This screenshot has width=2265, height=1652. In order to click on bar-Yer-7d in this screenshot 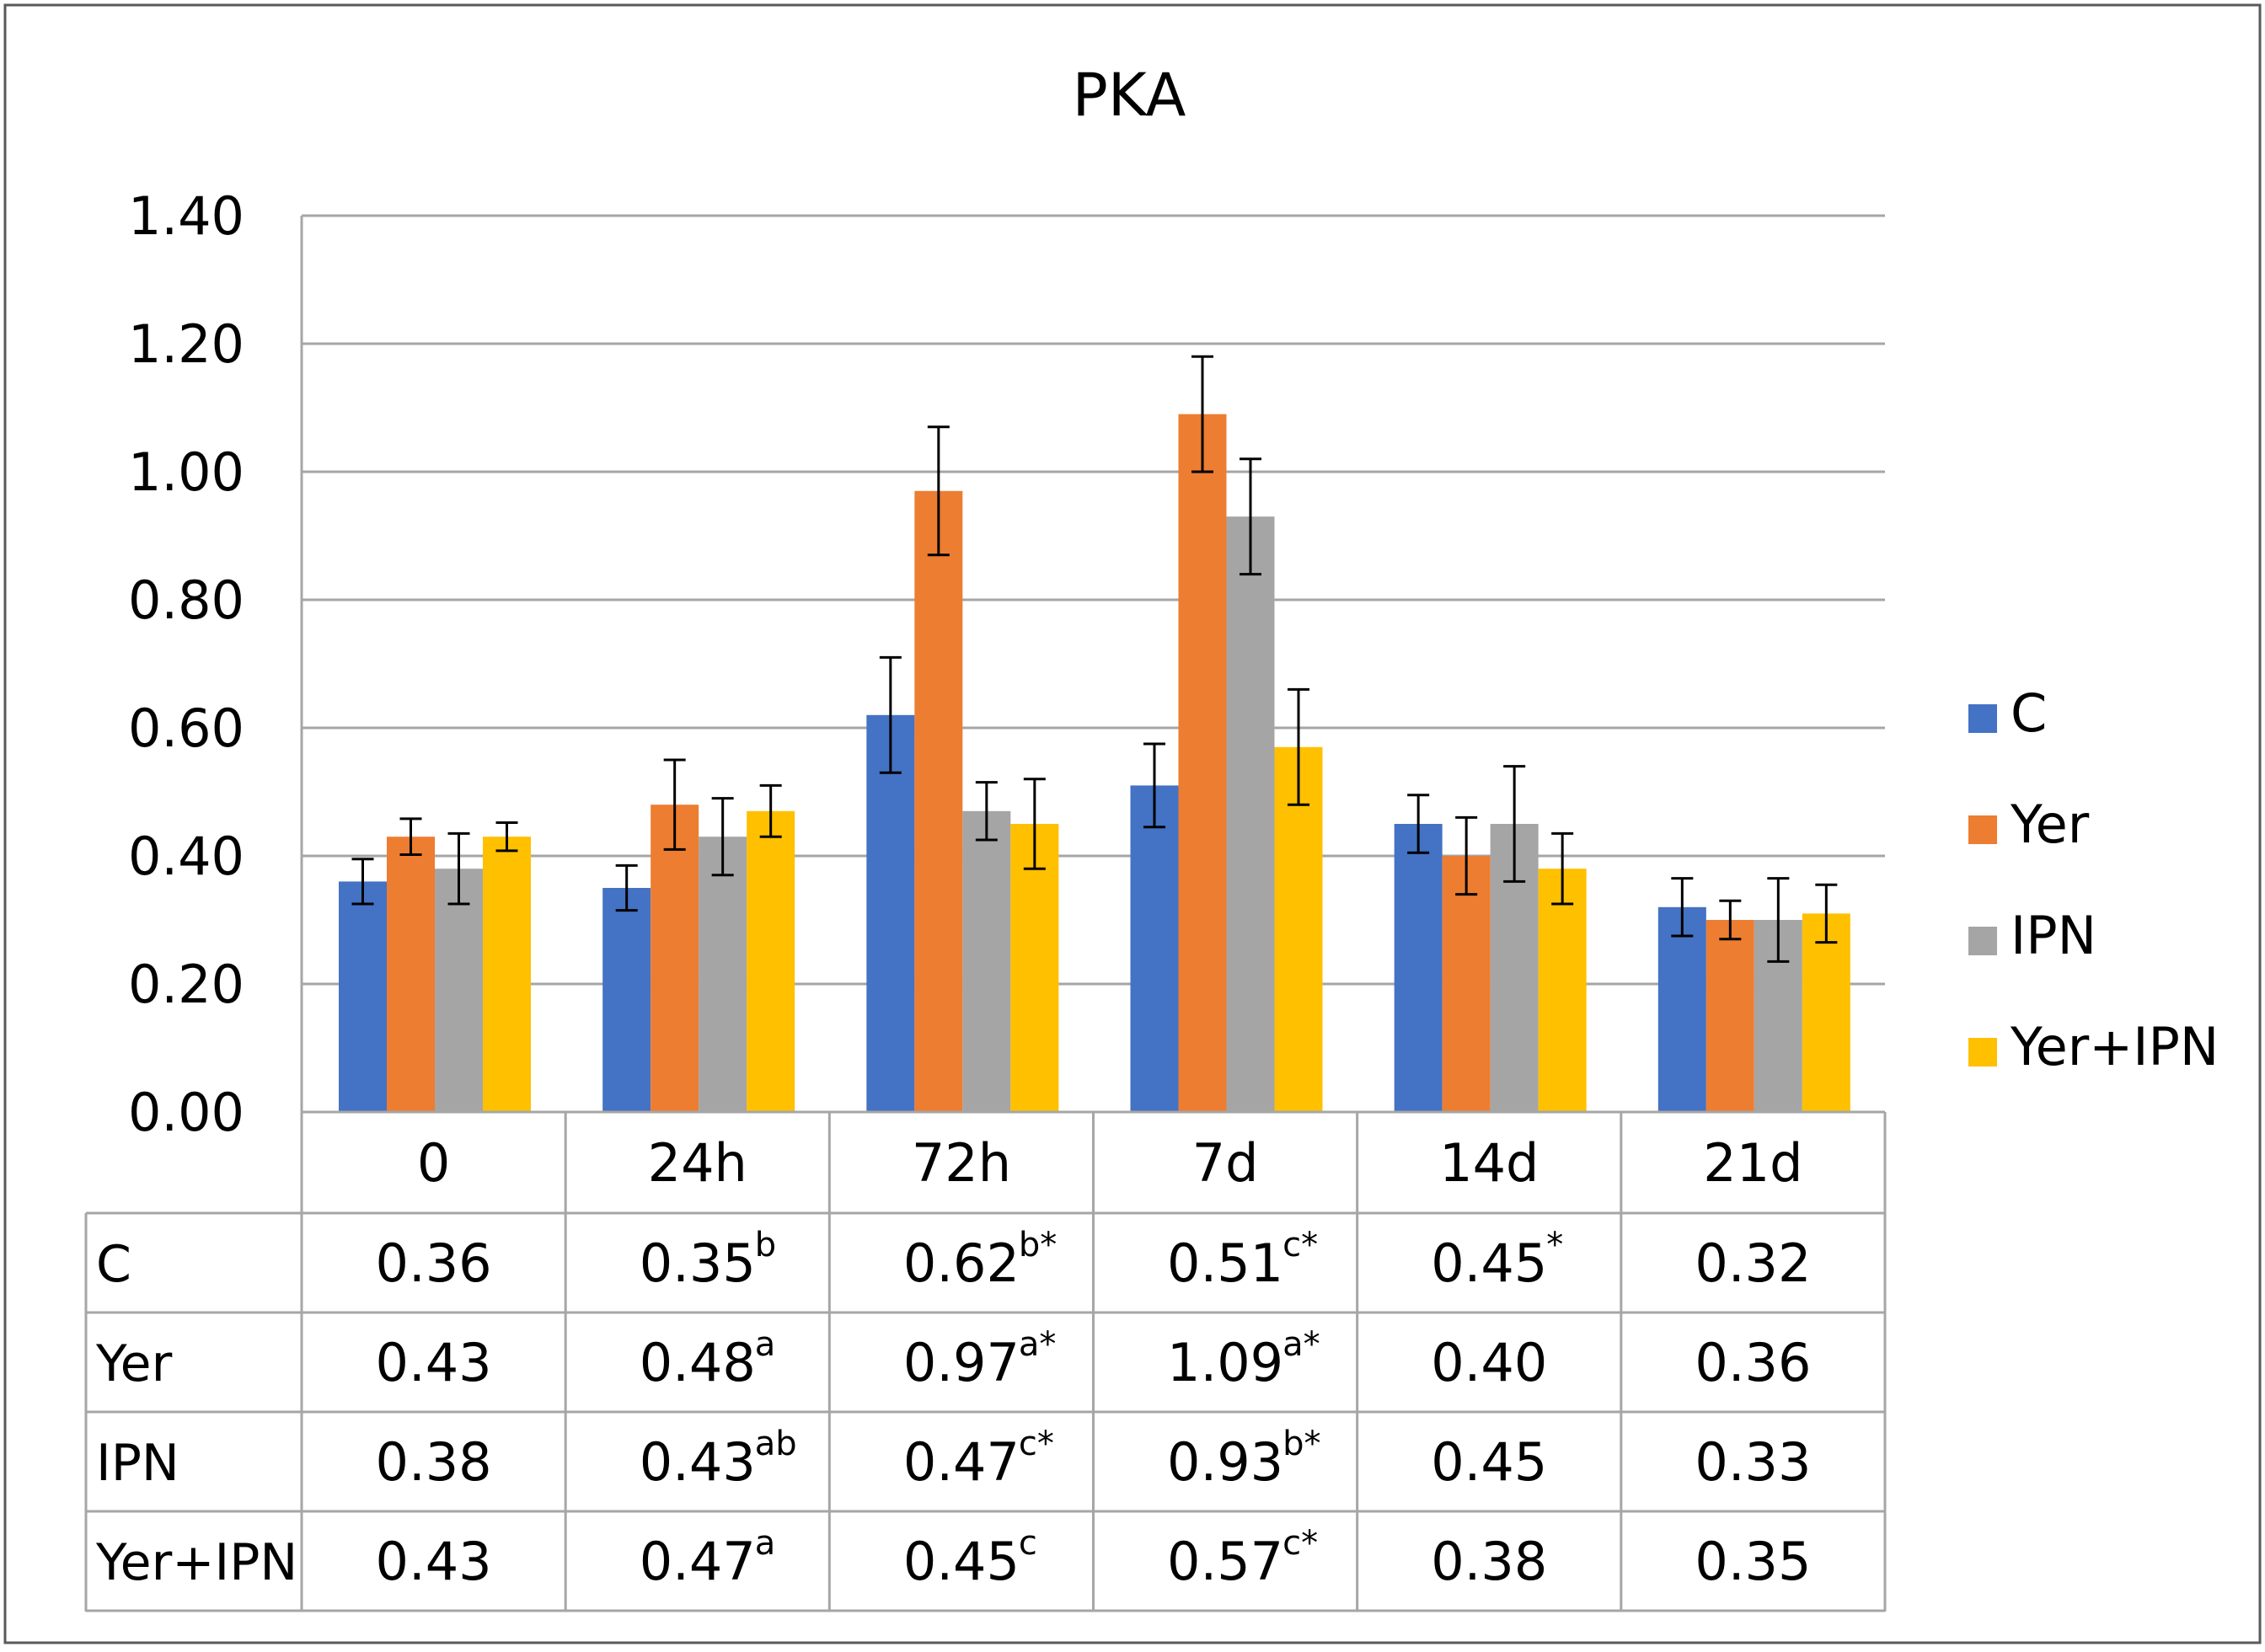, I will do `click(1203, 763)`.